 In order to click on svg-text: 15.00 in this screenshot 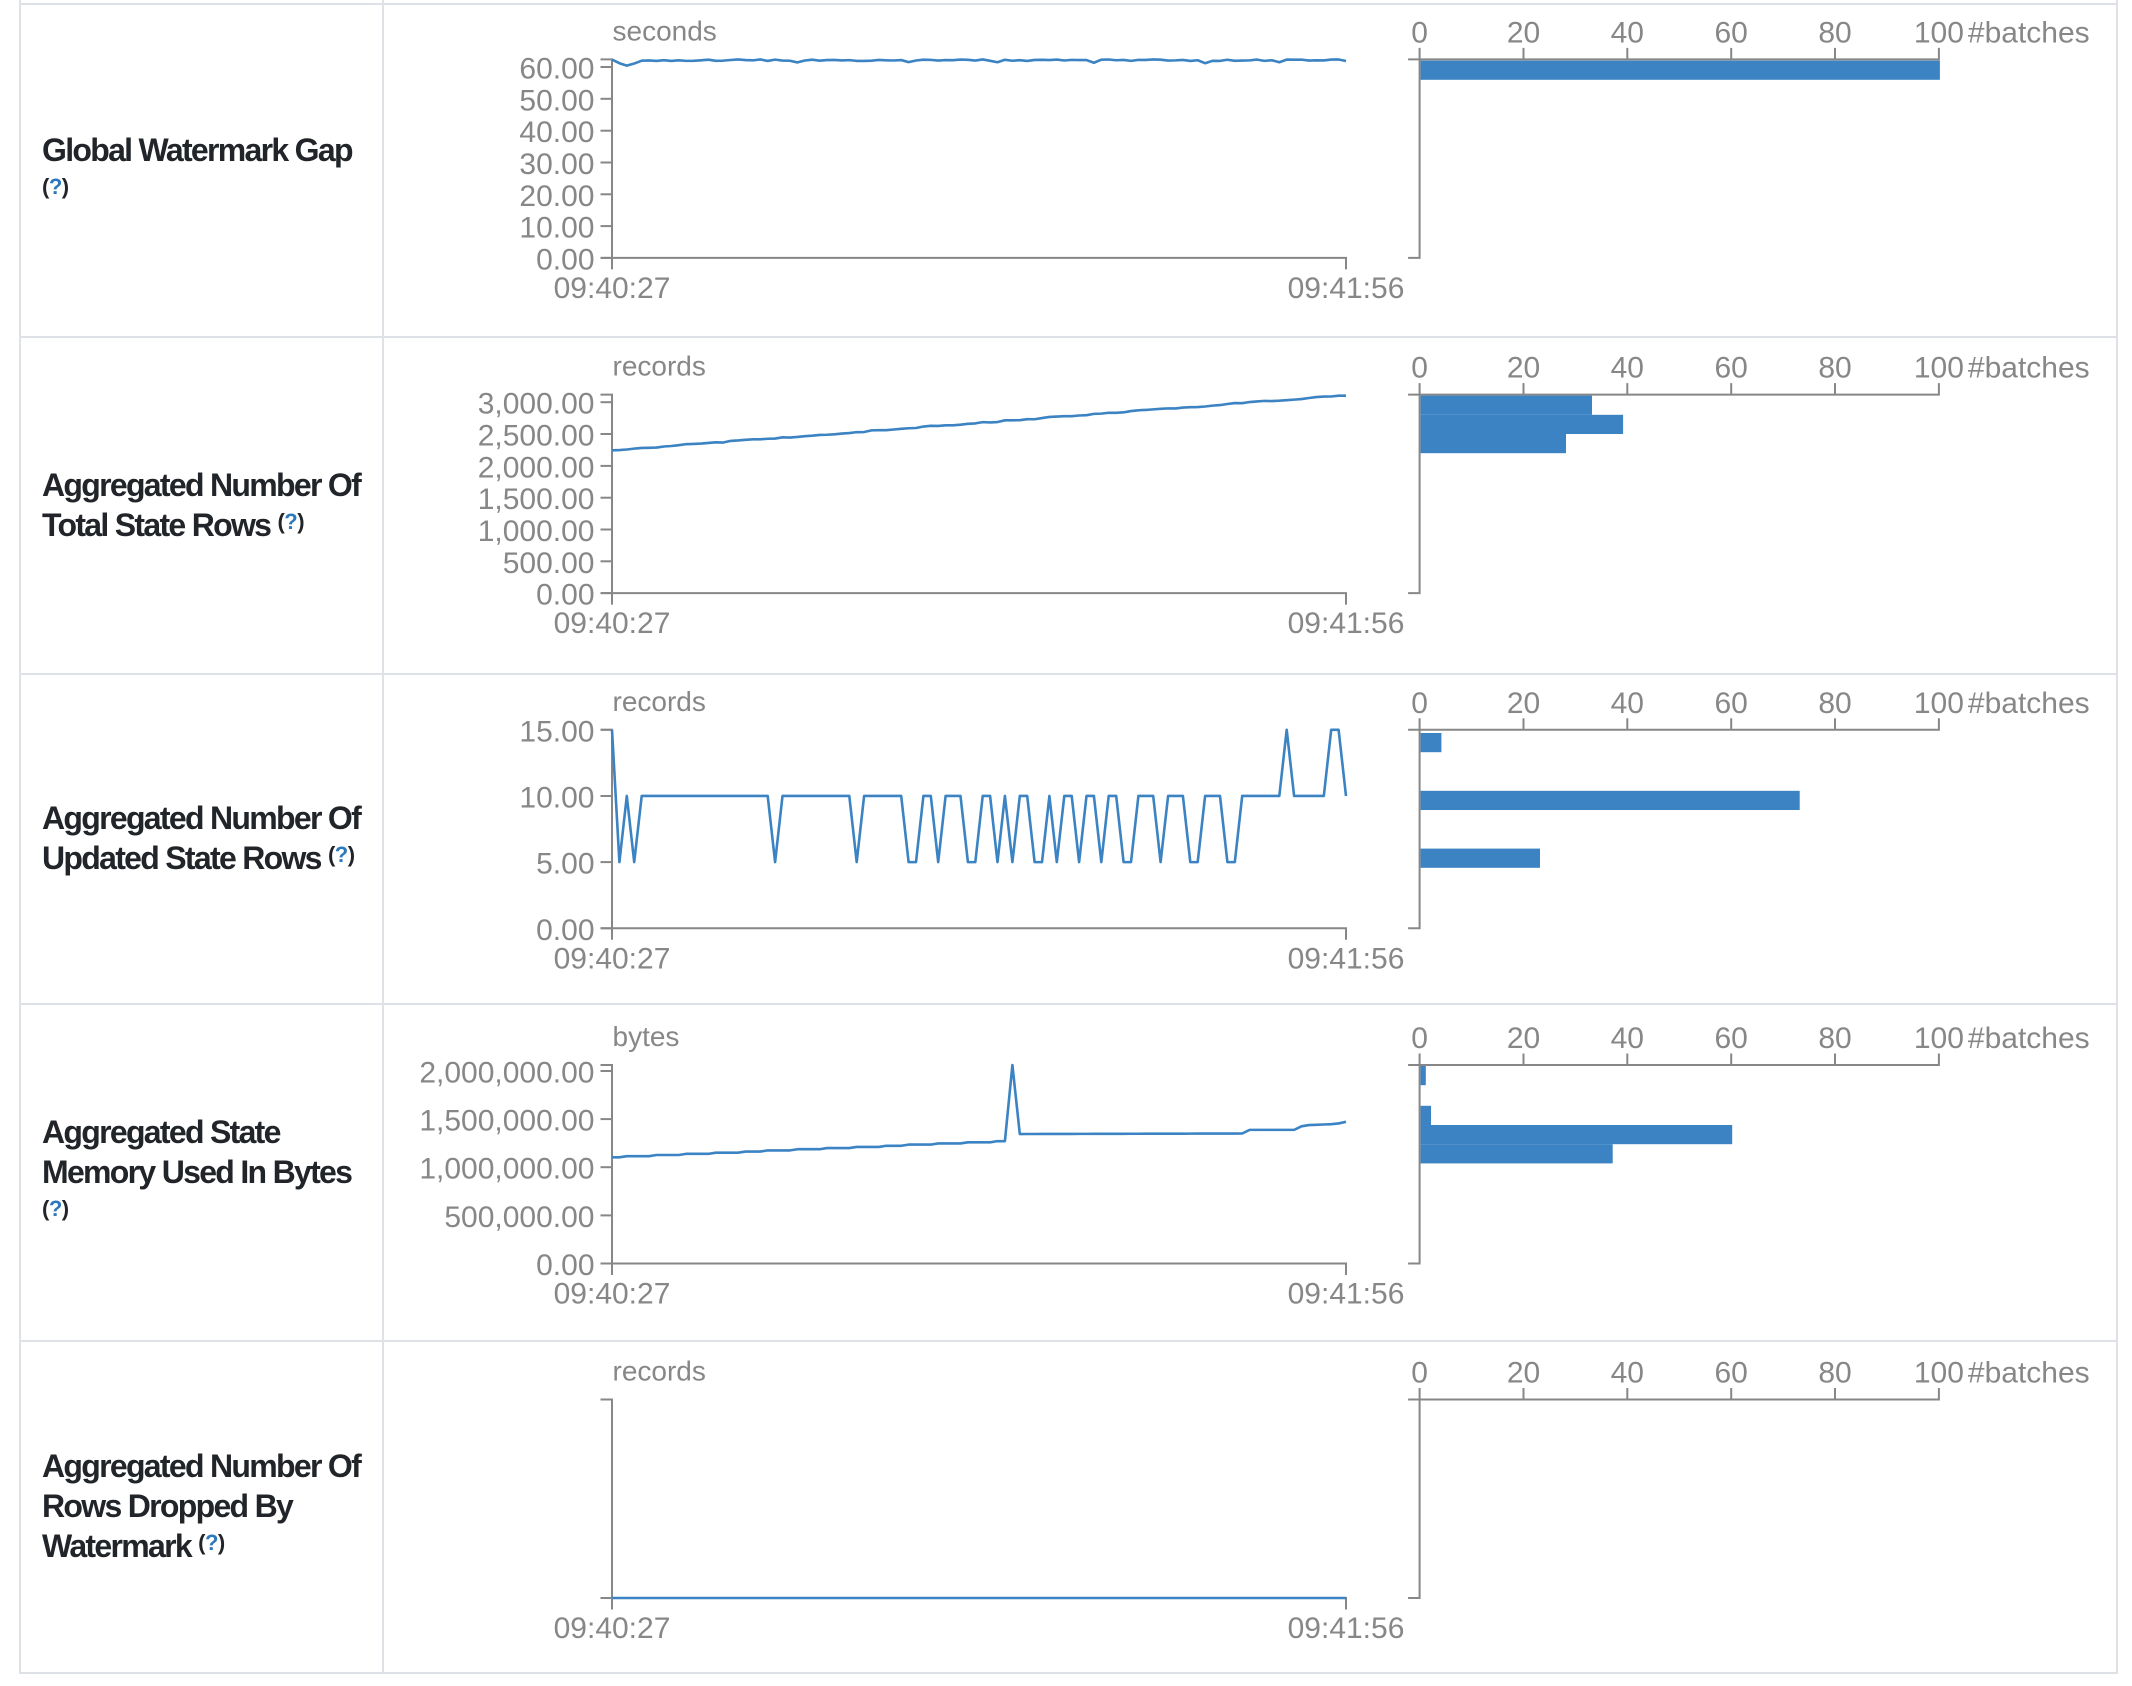, I will do `click(556, 731)`.